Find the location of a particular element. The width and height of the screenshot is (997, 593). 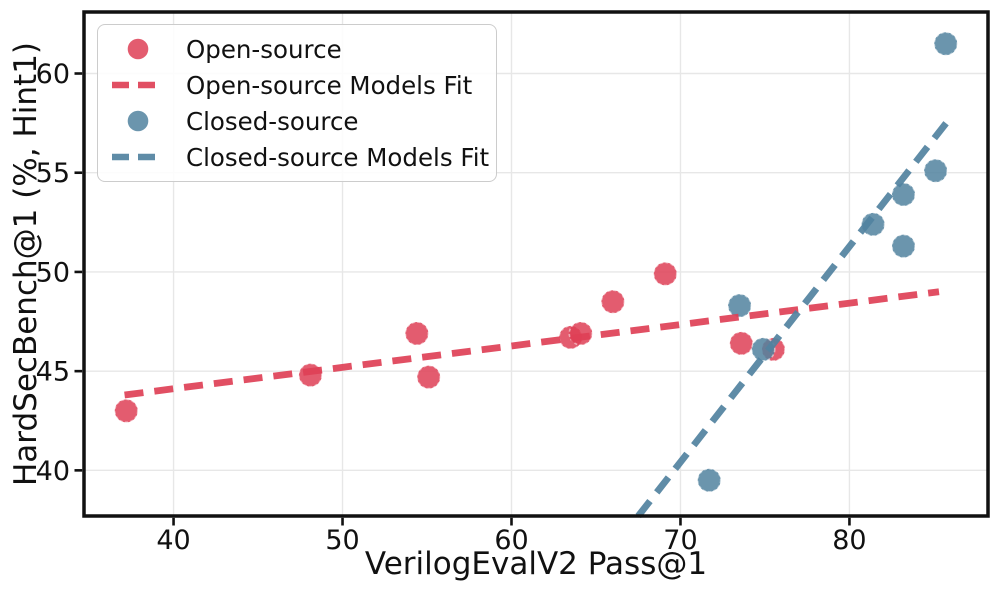

y-tick-label: 60 is located at coordinates (53, 74).